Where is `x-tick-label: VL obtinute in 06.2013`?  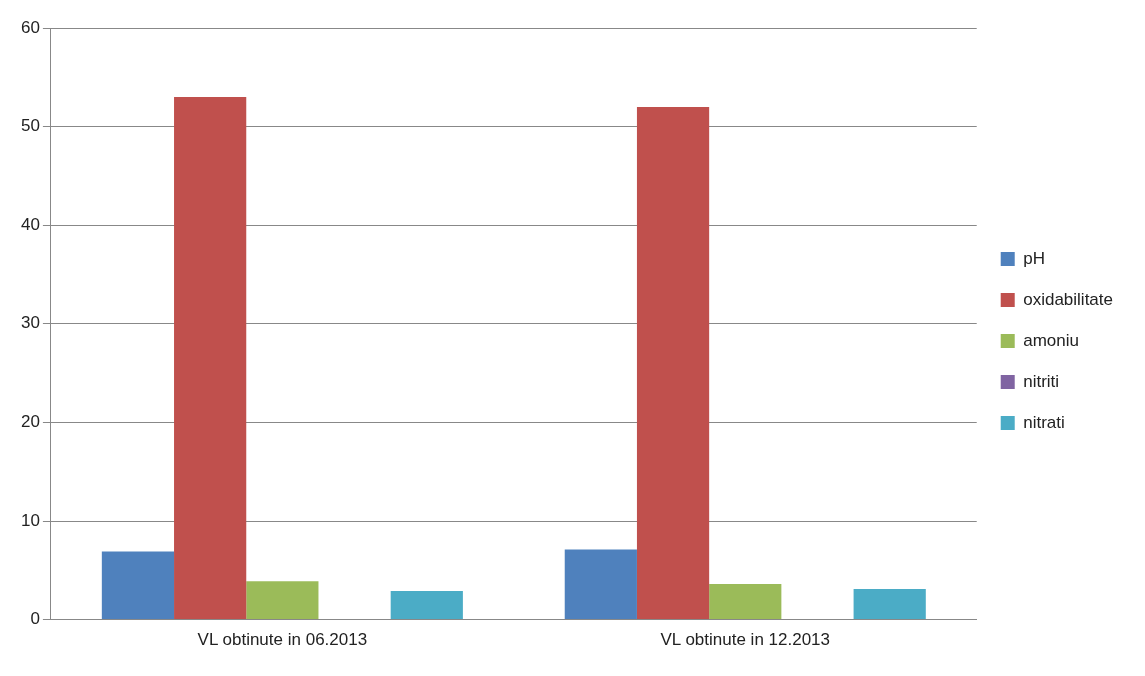 x-tick-label: VL obtinute in 06.2013 is located at coordinates (282, 640).